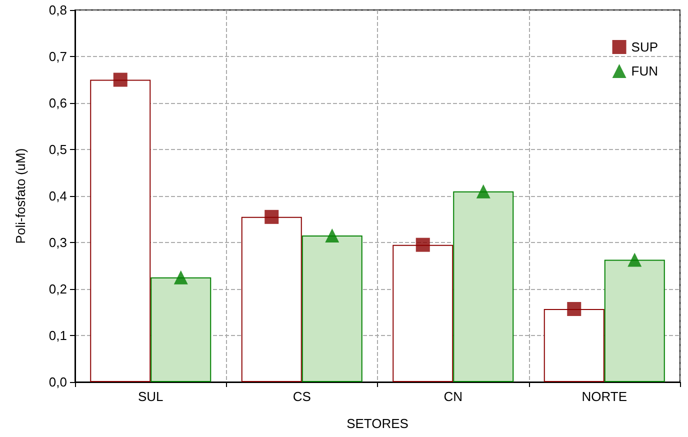 Image resolution: width=688 pixels, height=437 pixels. I want to click on y-tick-label: 0,2, so click(57, 289).